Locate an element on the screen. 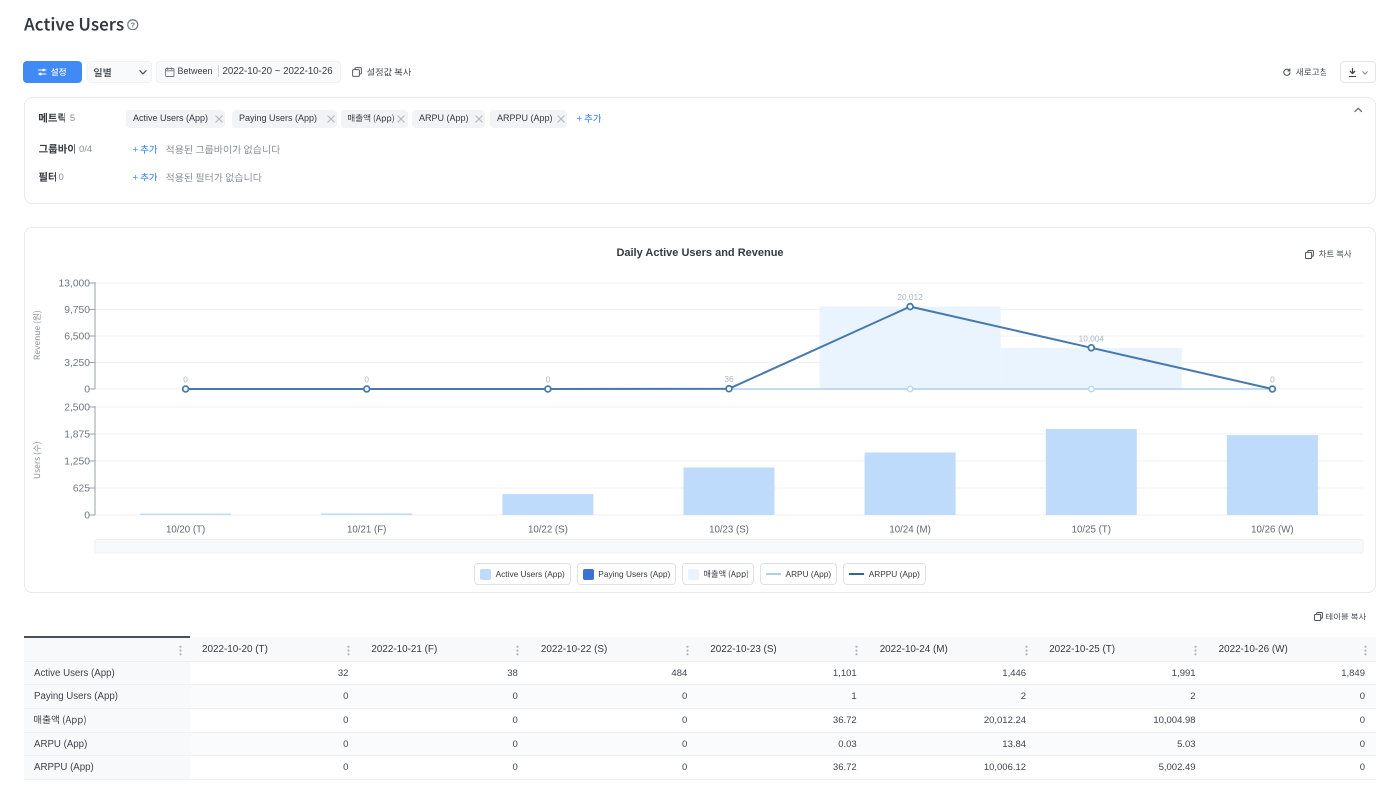 The width and height of the screenshot is (1400, 800). svg-text: 10/26 (W) is located at coordinates (1272, 529).